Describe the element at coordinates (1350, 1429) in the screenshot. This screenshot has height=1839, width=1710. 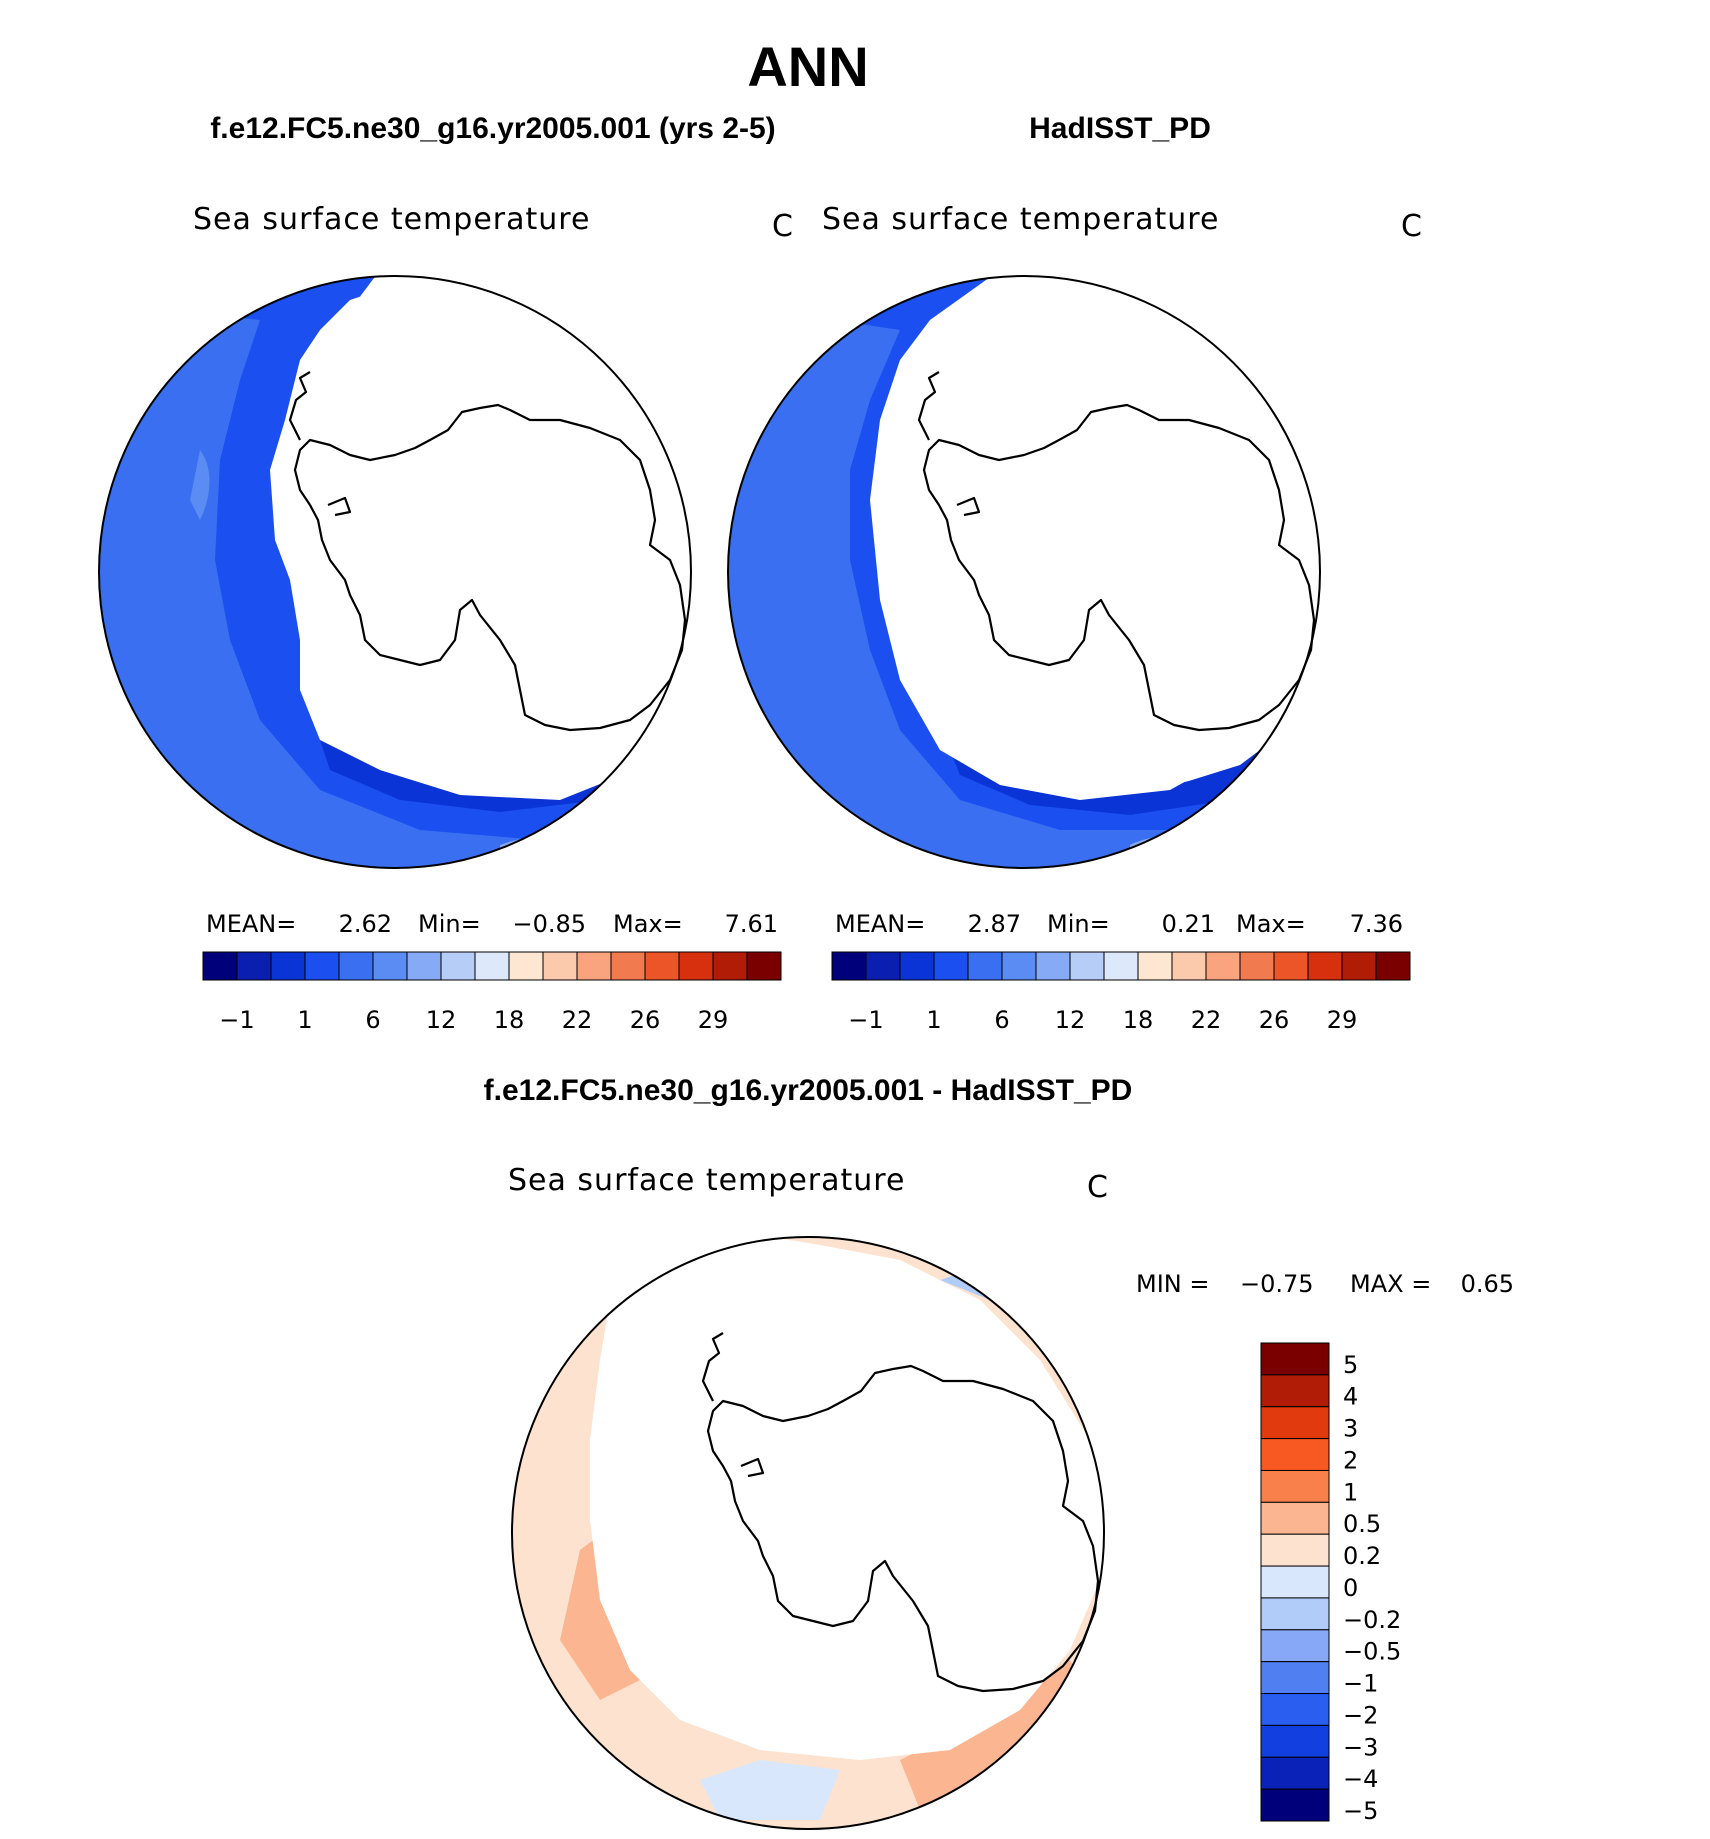
I see `colorbar-tick-label: 3` at that location.